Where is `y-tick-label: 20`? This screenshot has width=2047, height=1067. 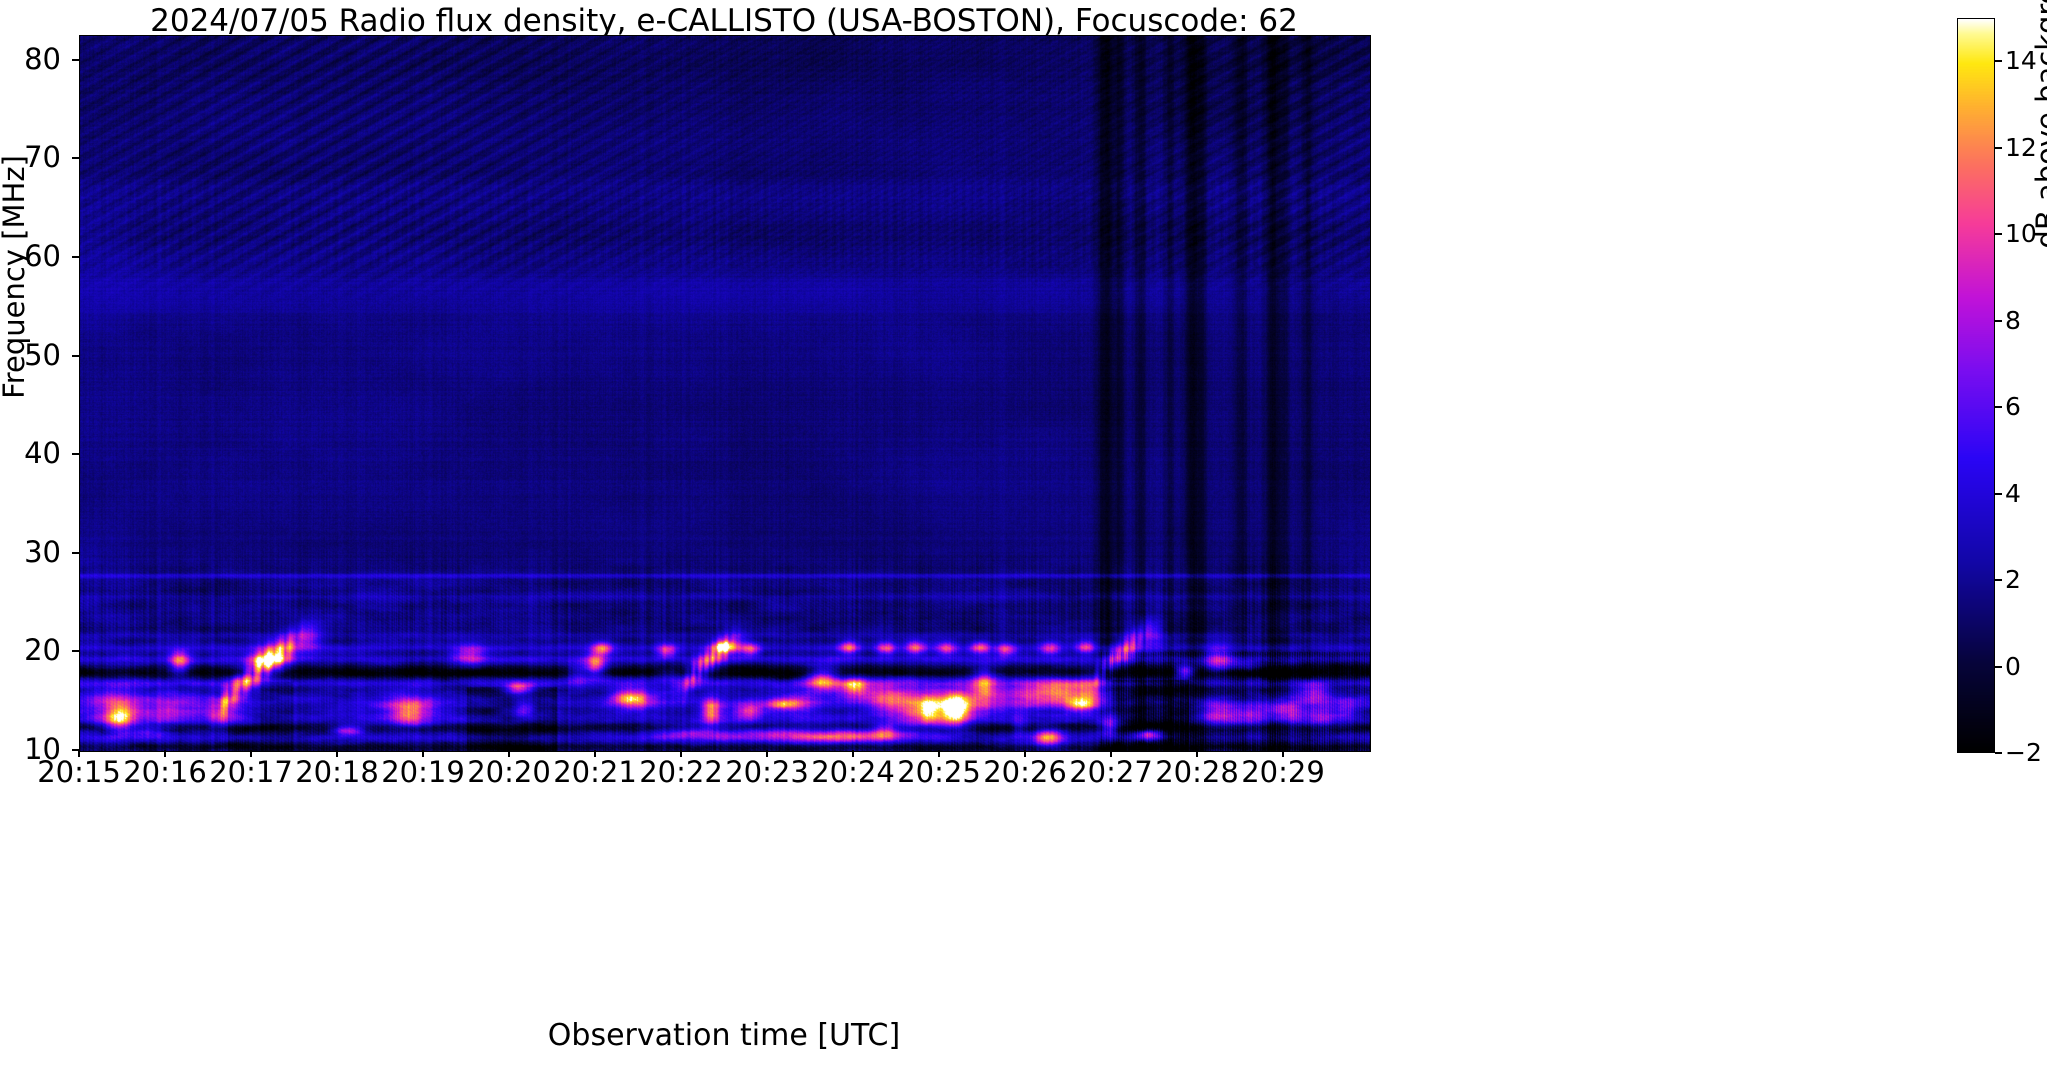
y-tick-label: 20 is located at coordinates (42, 650).